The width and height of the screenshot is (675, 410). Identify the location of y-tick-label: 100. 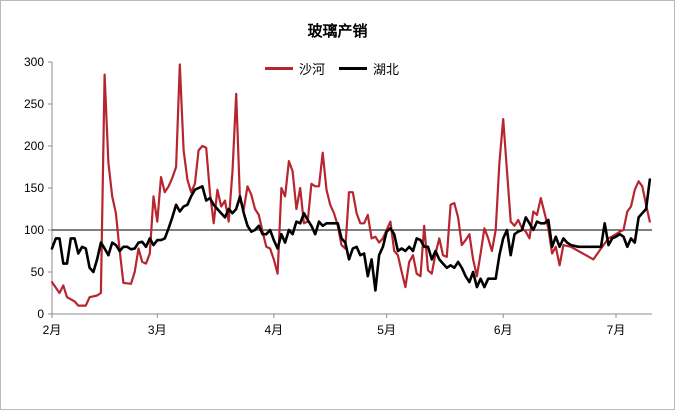
(34, 230).